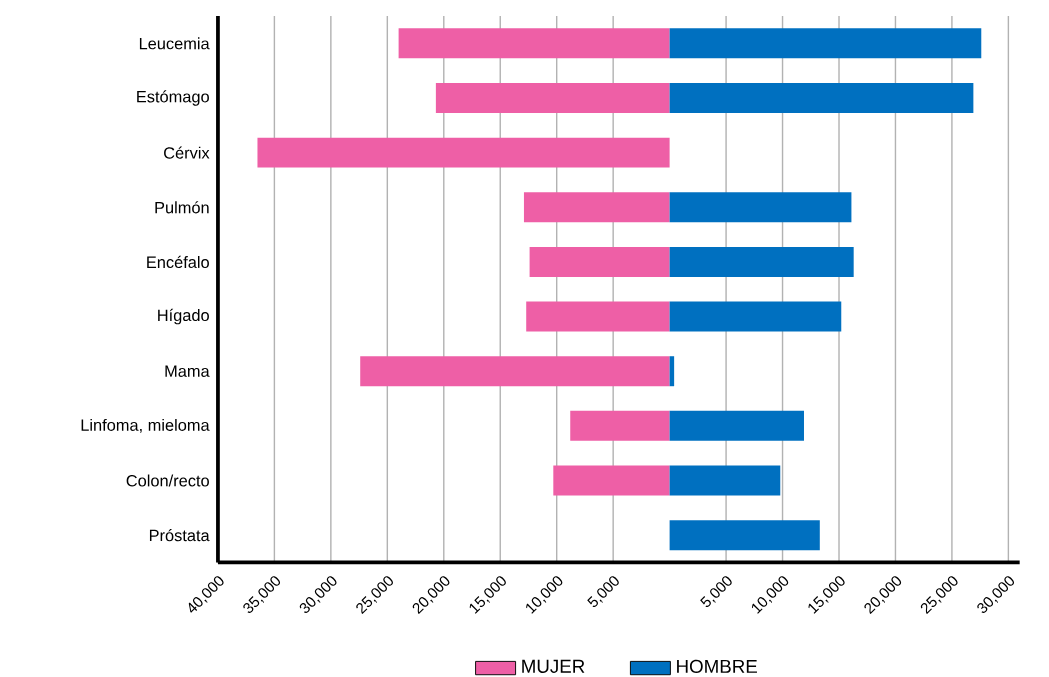  I want to click on y-tick-label: Cérvix, so click(187, 152).